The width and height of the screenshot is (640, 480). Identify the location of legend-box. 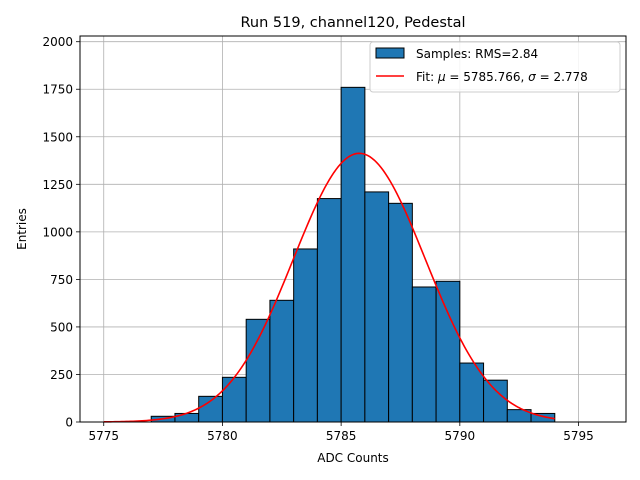
(495, 67).